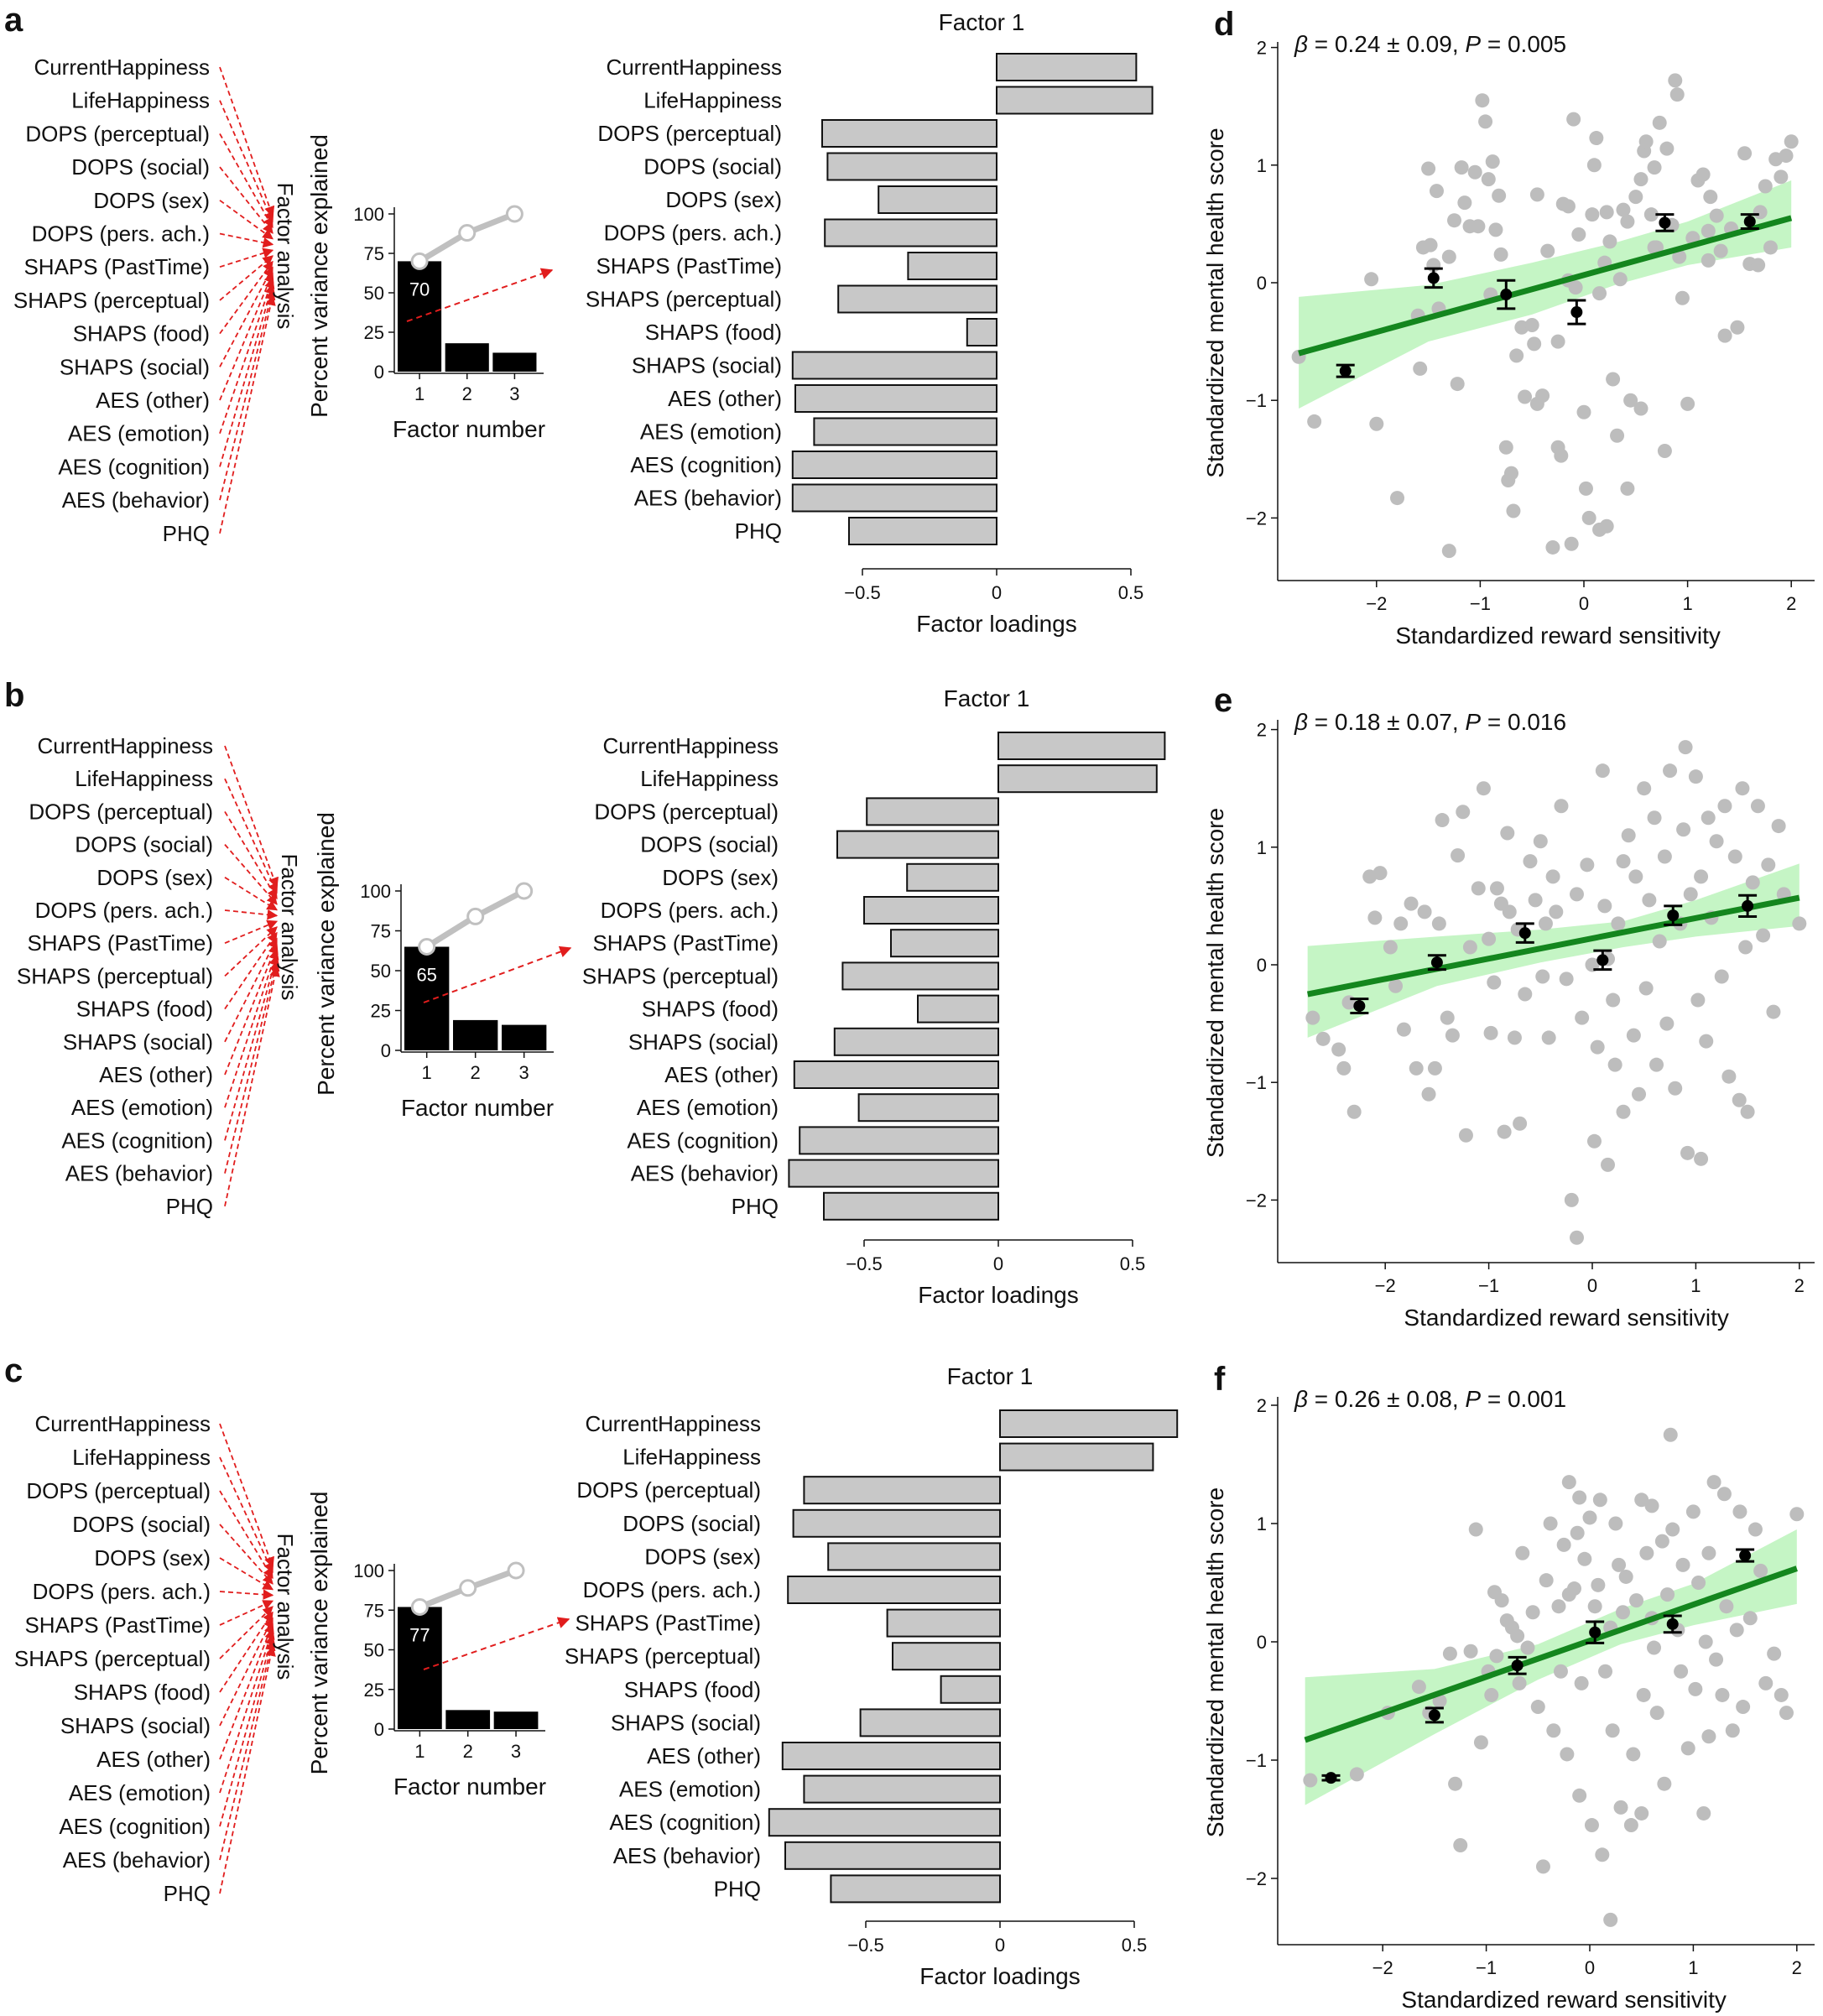 The image size is (1823, 2016). What do you see at coordinates (1687, 603) in the screenshot?
I see `scatter-x-tick: 1` at bounding box center [1687, 603].